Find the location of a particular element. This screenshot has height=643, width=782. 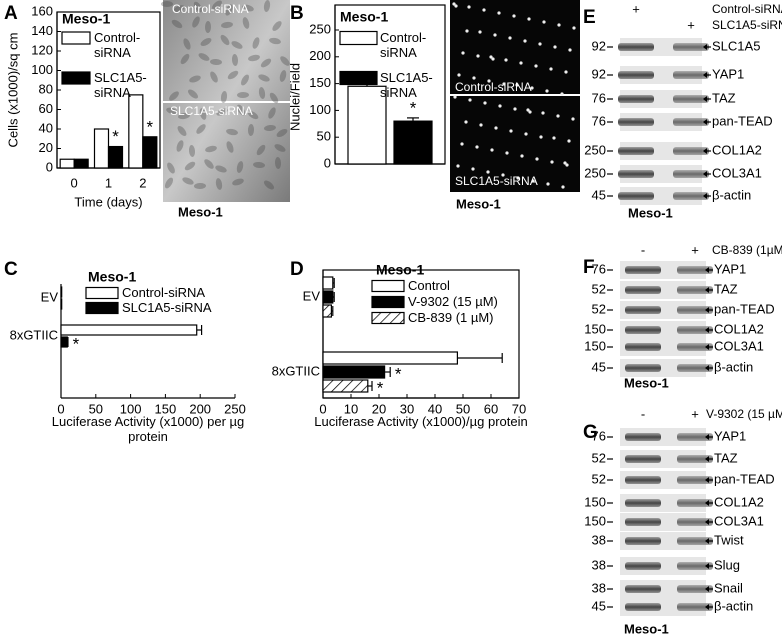

y-tick-label: 40 is located at coordinates (46, 127).